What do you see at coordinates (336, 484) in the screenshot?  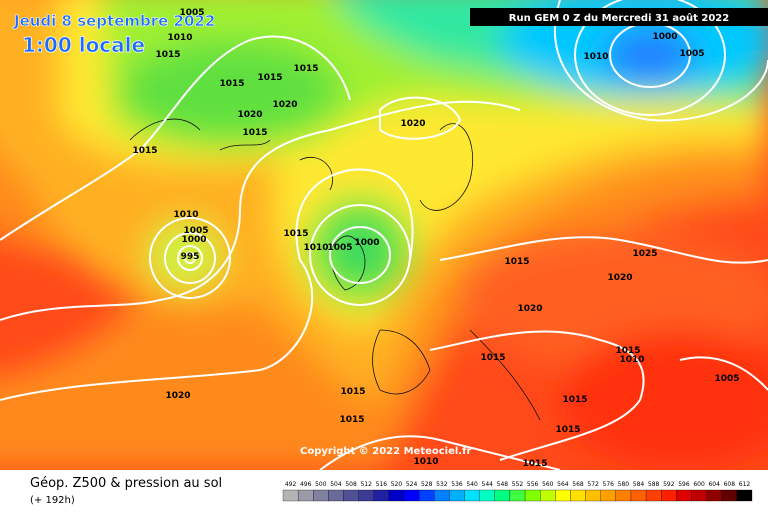 I see `colorbar-label: 504` at bounding box center [336, 484].